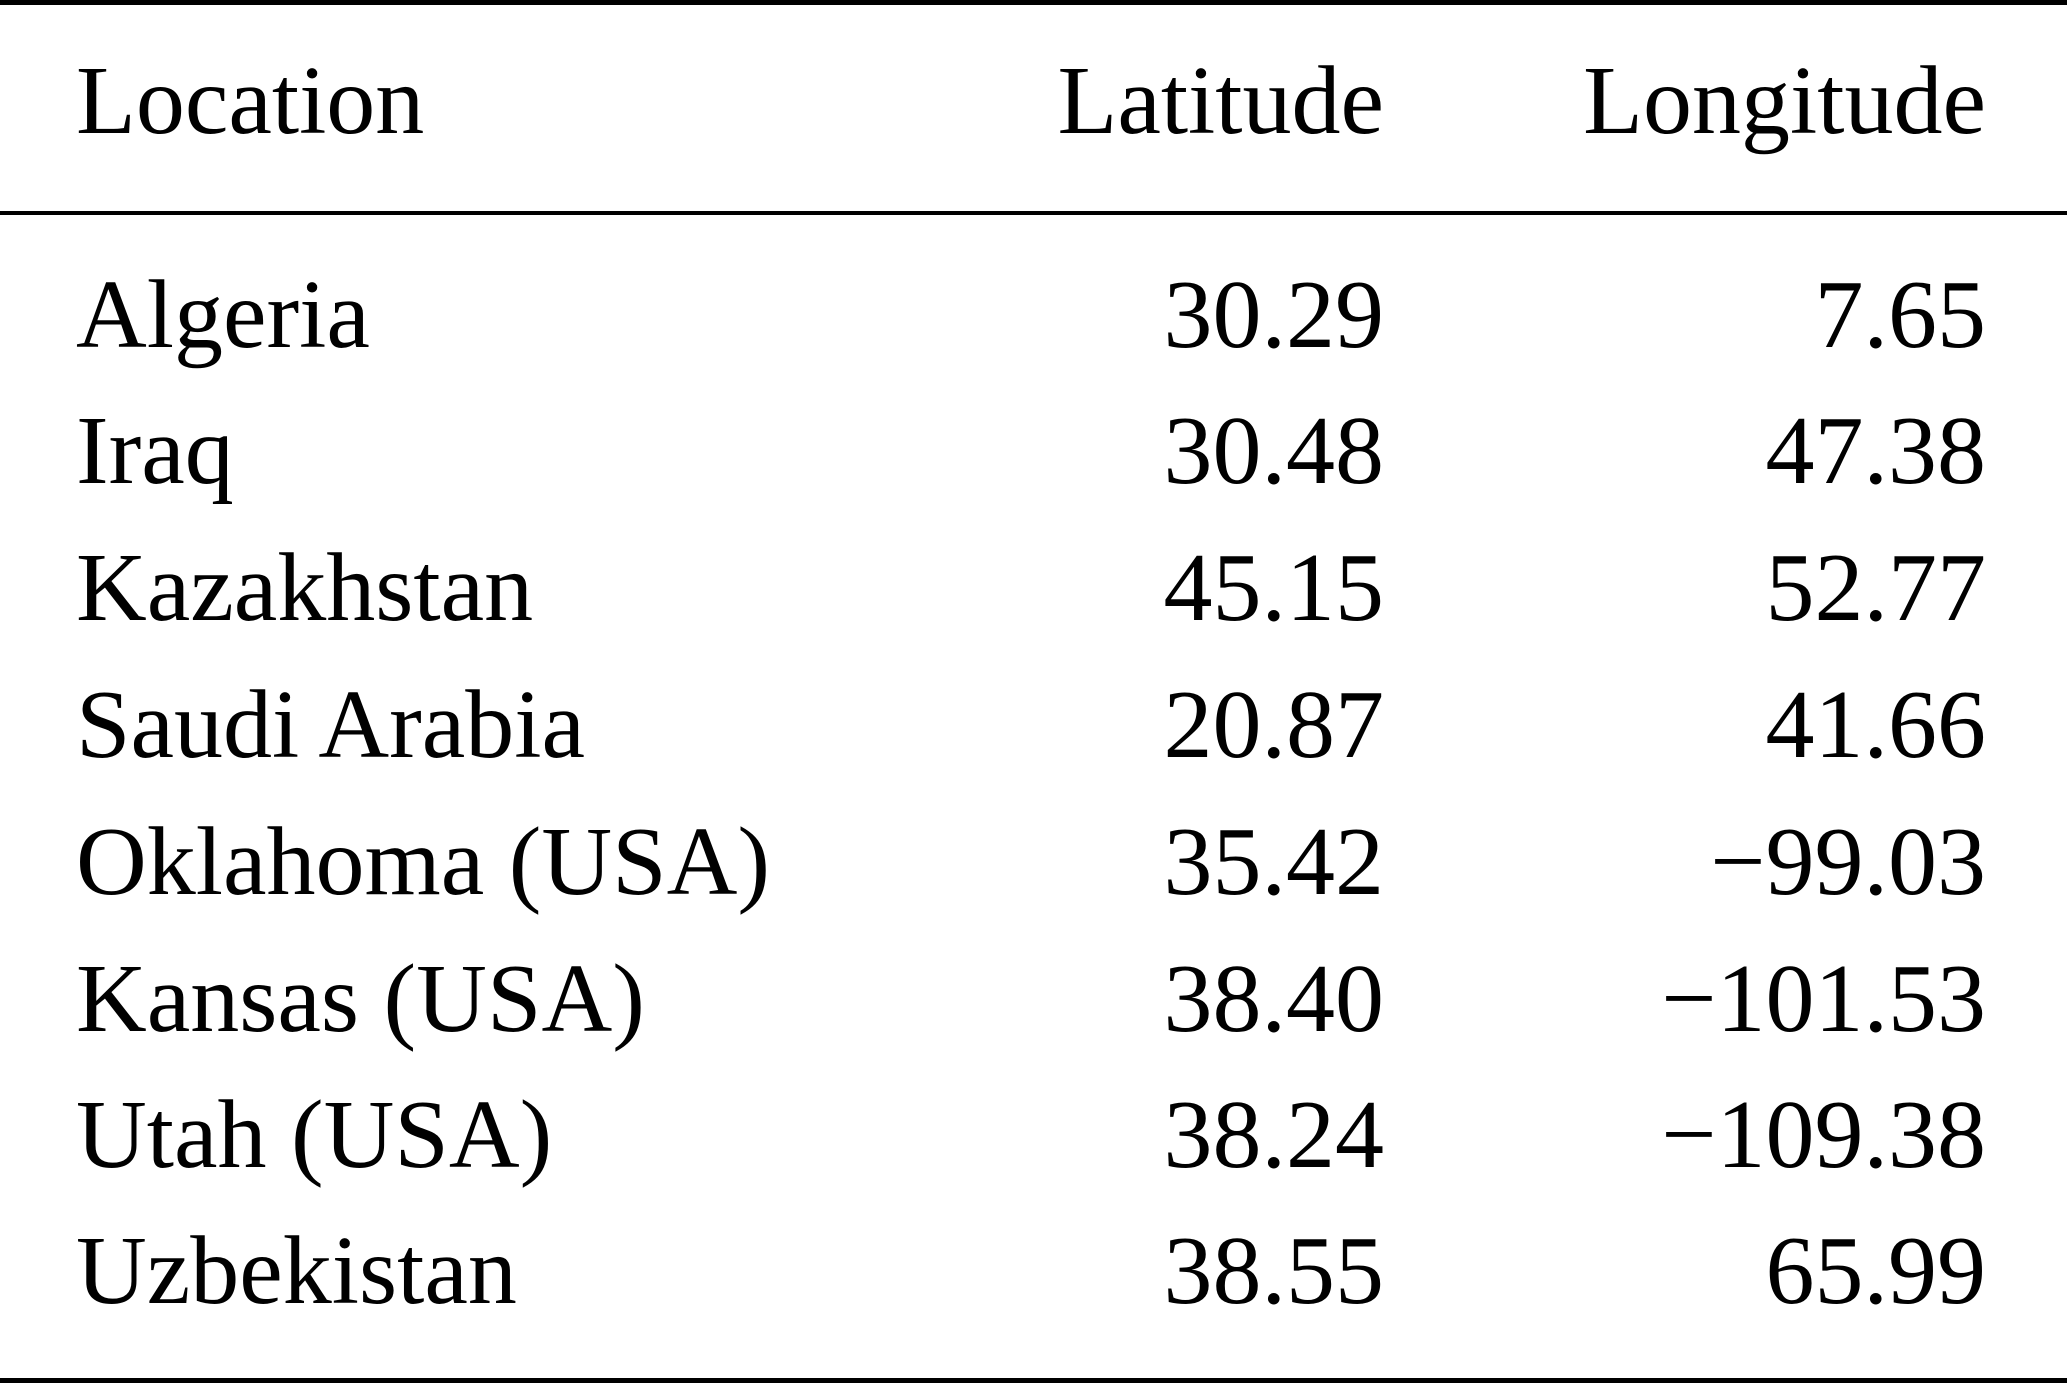 This screenshot has height=1383, width=2067. I want to click on table-row: Iraq 30.48 47.38, so click(1033, 457).